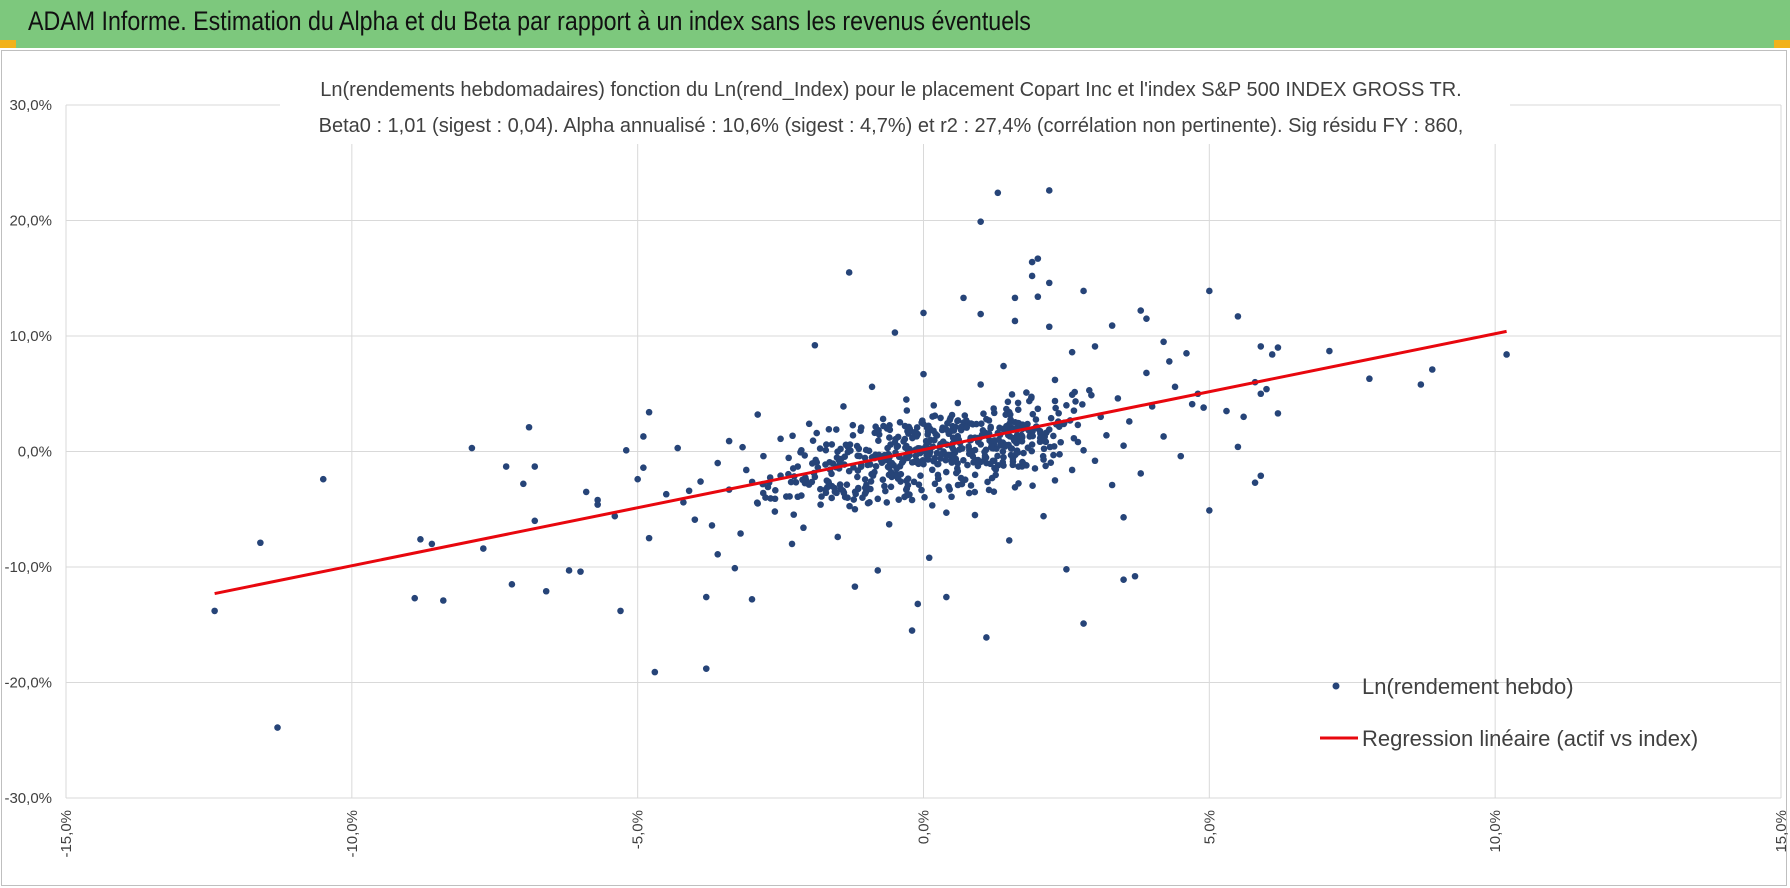  Describe the element at coordinates (1209, 827) in the screenshot. I see `x-tick-label: 5,0%` at that location.